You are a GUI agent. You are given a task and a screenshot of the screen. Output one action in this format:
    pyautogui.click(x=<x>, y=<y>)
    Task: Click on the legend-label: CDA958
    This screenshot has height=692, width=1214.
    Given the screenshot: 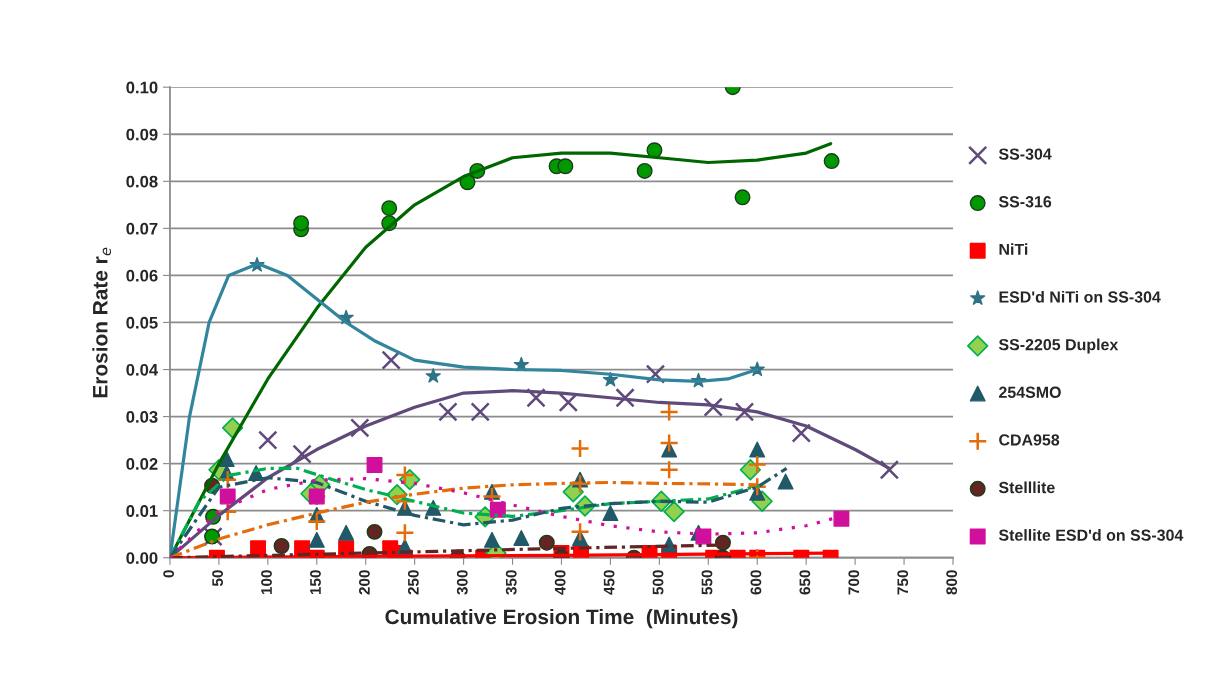 What is the action you would take?
    pyautogui.click(x=1029, y=440)
    